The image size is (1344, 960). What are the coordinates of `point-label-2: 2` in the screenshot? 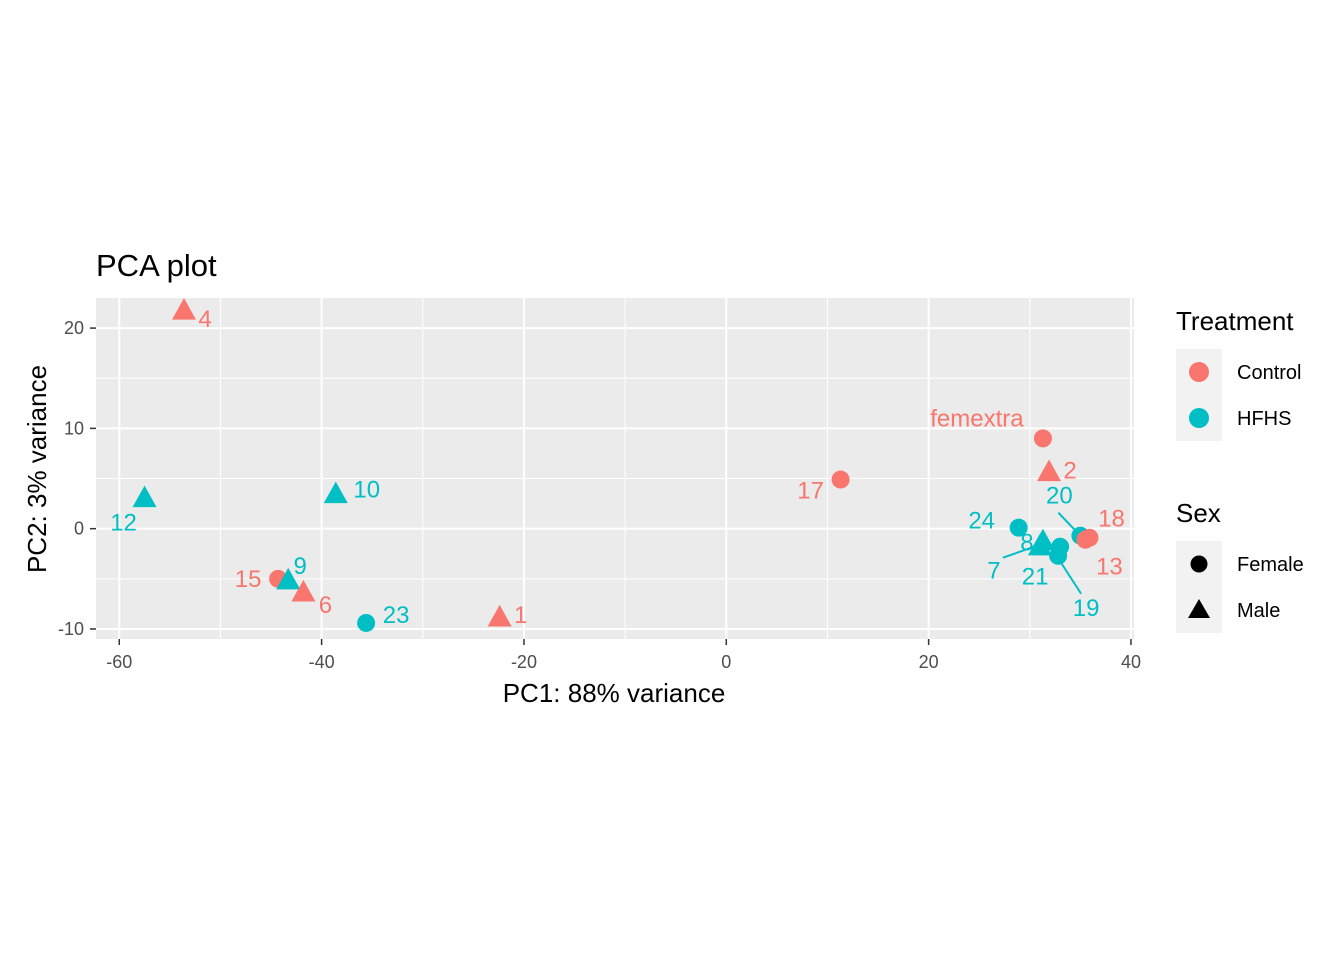 It's located at (1069, 471).